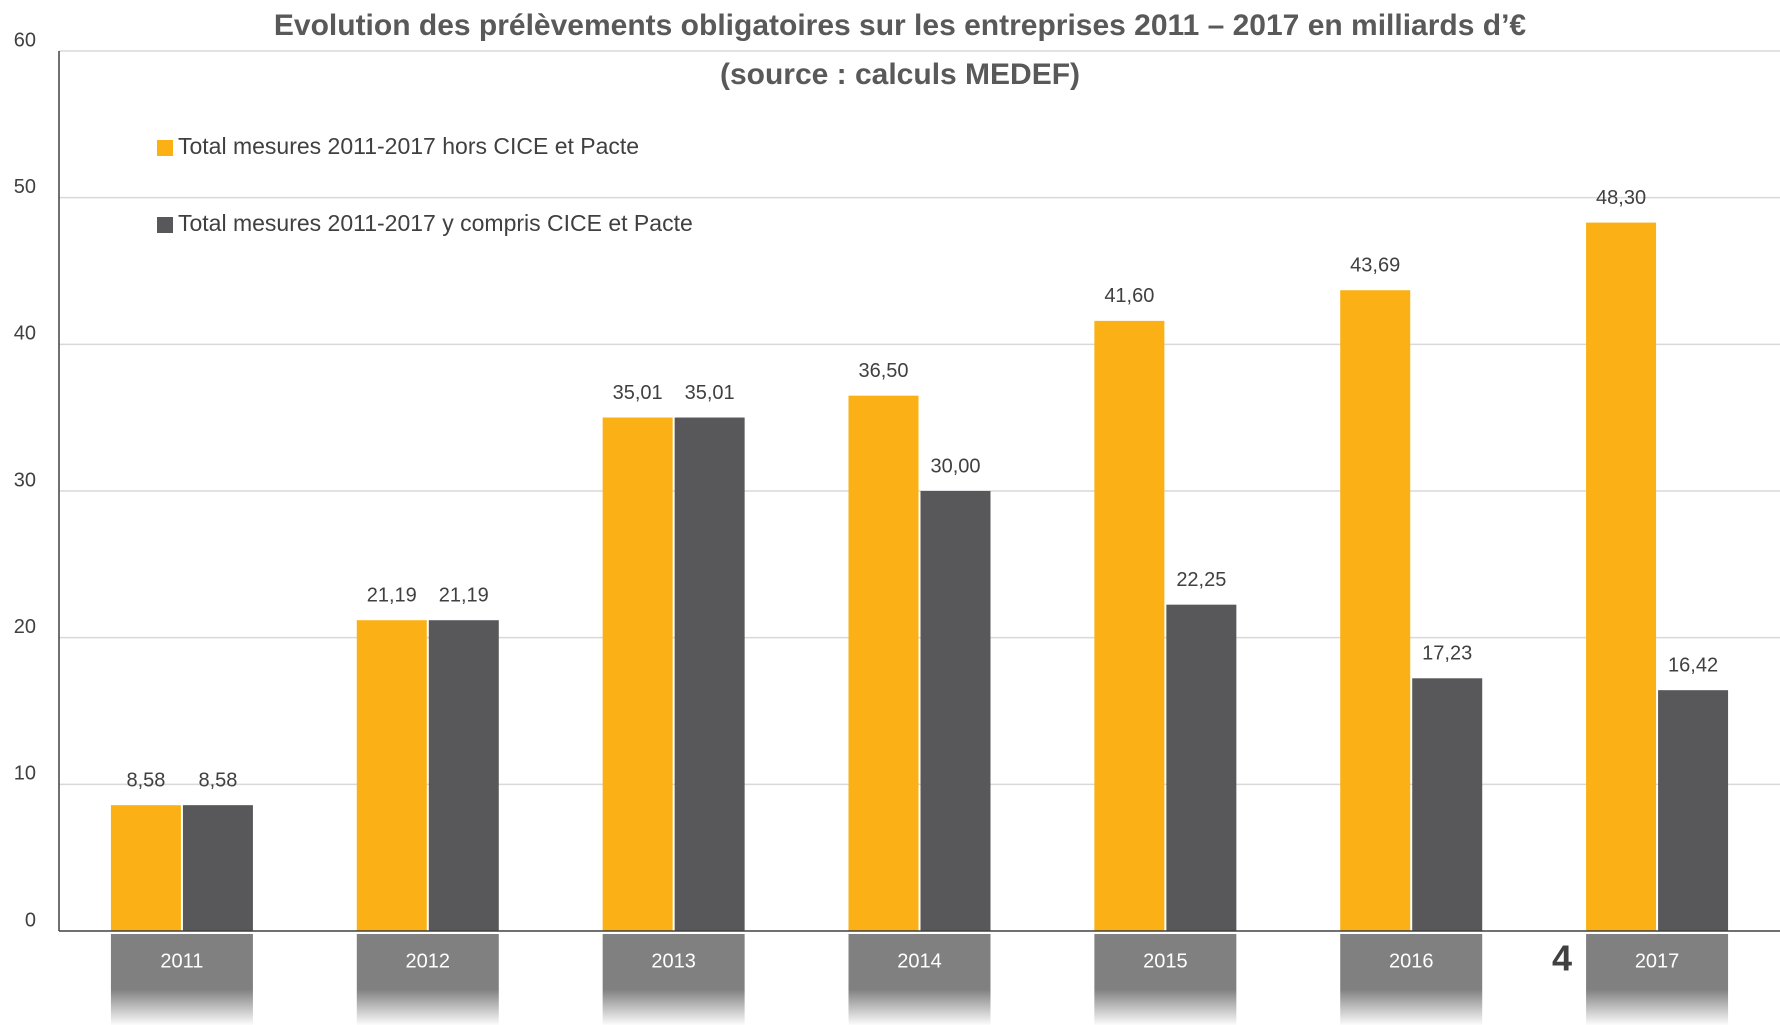  I want to click on y-tick-label: 60, so click(25, 40).